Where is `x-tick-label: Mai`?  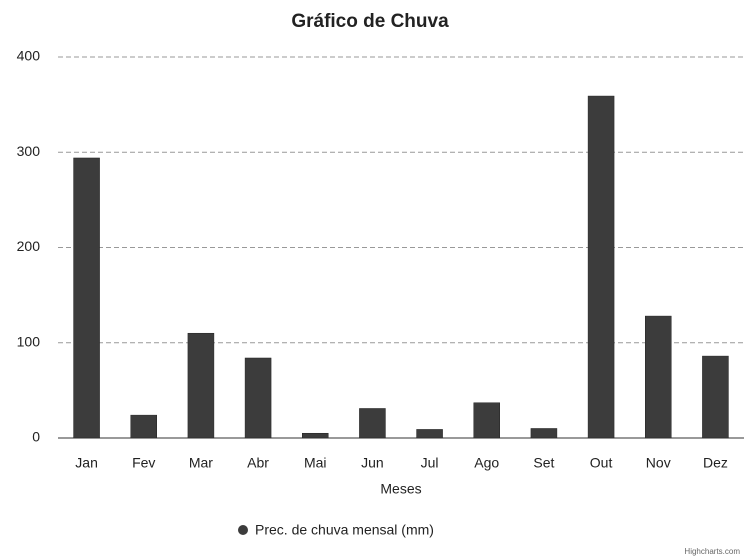 x-tick-label: Mai is located at coordinates (315, 463).